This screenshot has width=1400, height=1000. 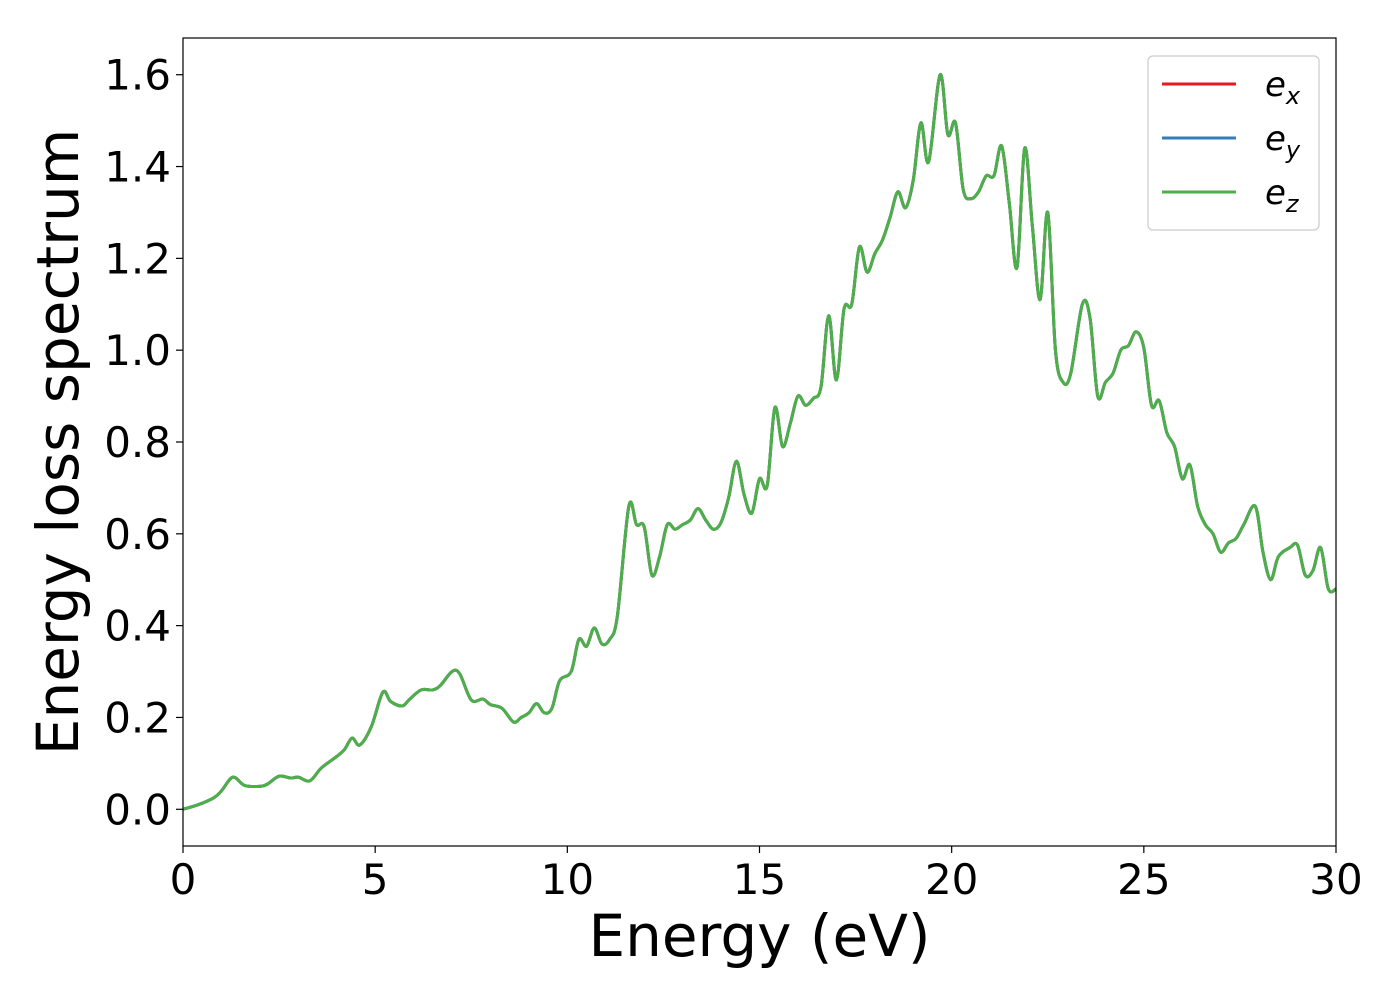 I want to click on x-axis-title: Energy (eV), so click(x=759, y=936).